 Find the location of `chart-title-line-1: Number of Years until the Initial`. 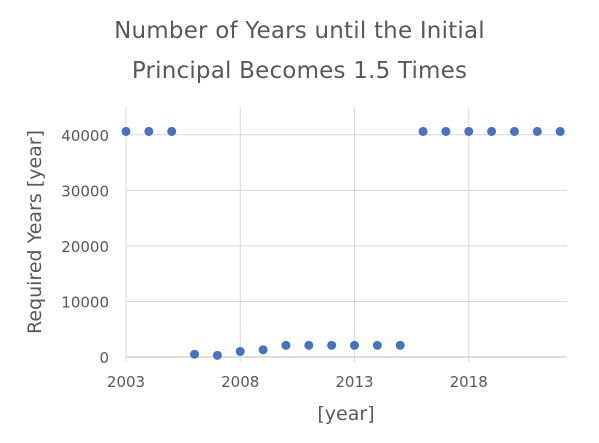

chart-title-line-1: Number of Years until the Initial is located at coordinates (299, 31).